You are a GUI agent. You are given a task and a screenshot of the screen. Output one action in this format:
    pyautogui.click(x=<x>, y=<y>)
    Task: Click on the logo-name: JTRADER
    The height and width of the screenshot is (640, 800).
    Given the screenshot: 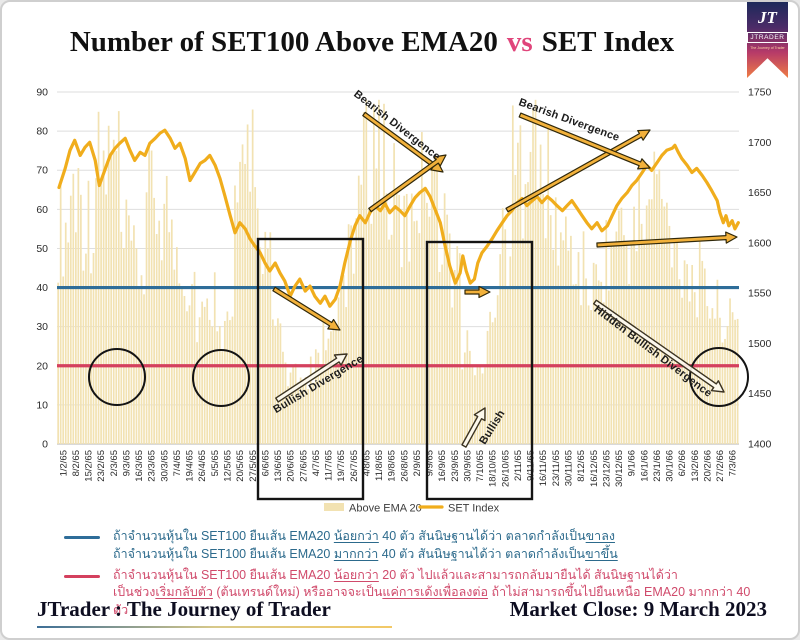 What is the action you would take?
    pyautogui.click(x=767, y=37)
    